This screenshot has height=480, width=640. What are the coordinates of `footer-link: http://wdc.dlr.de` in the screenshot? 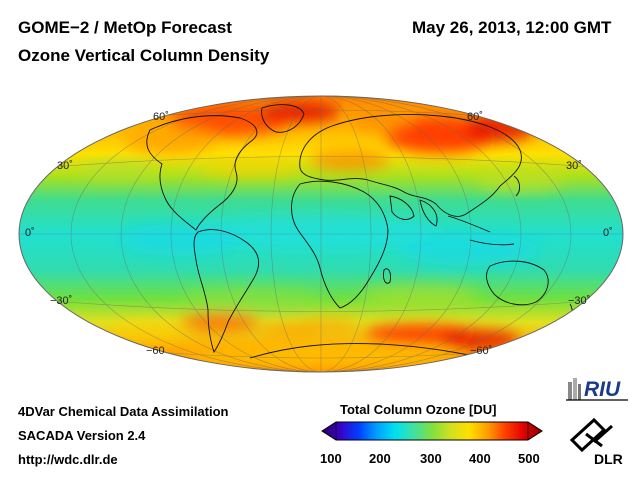 It's located at (68, 459).